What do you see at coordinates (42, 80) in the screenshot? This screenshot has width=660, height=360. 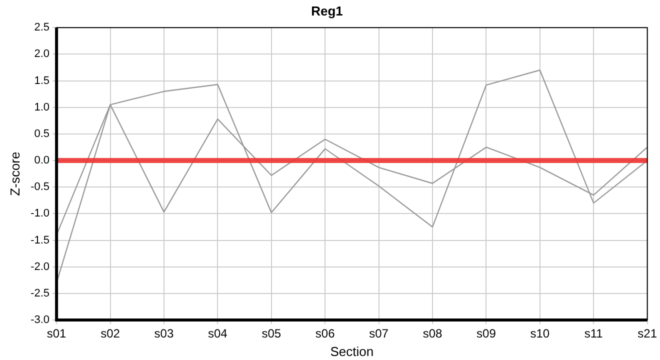 I see `y-tick-label: 1.5` at bounding box center [42, 80].